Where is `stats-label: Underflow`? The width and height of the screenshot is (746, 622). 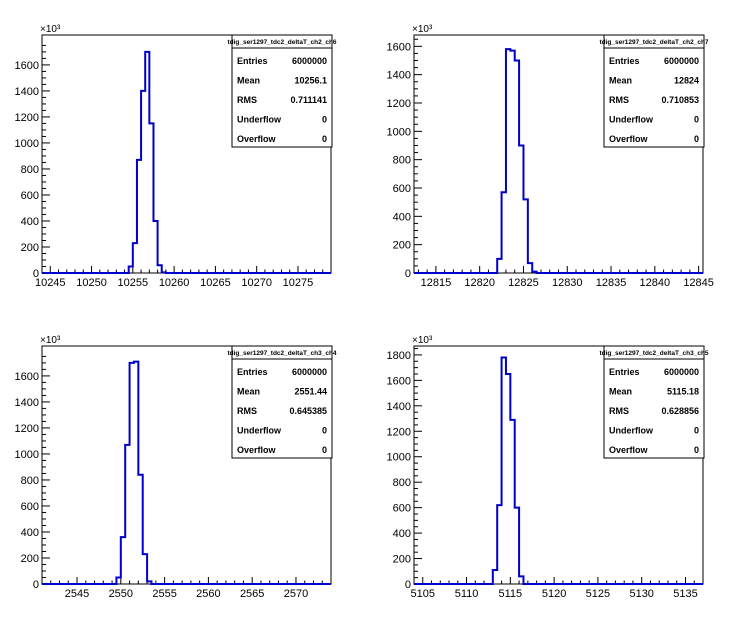
stats-label: Underflow is located at coordinates (631, 431).